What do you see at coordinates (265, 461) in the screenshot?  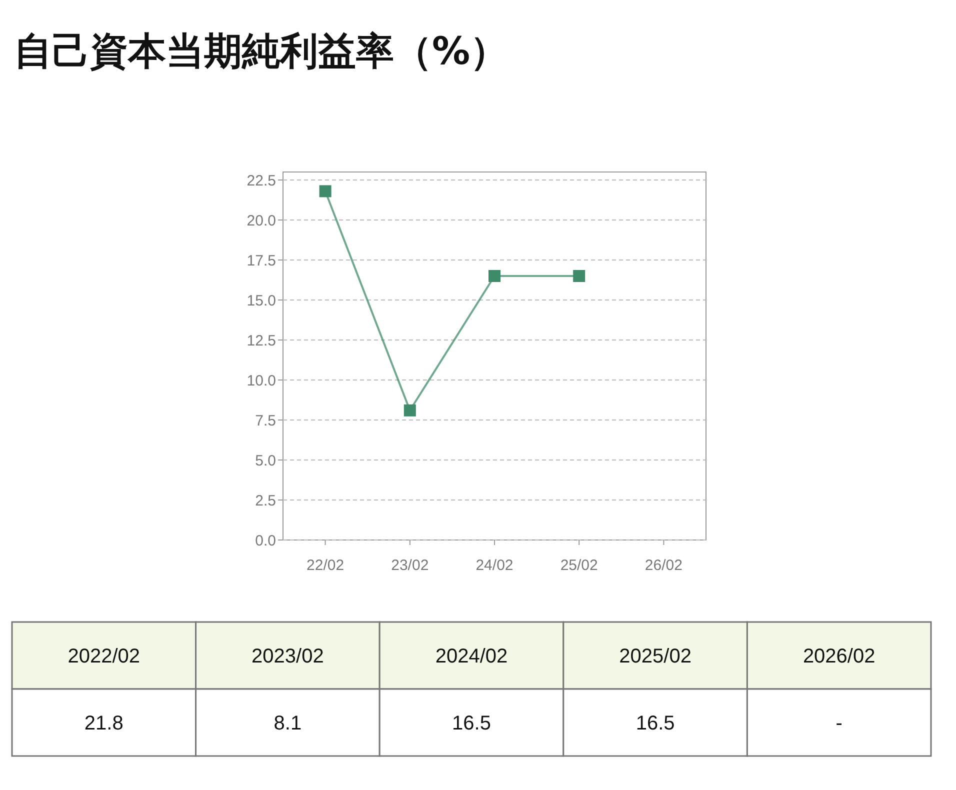 I see `y-tick-label: 5.0` at bounding box center [265, 461].